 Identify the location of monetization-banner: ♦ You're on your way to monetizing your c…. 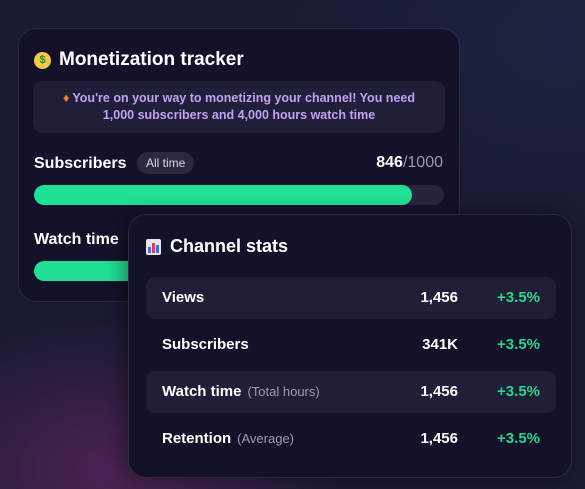
(239, 107).